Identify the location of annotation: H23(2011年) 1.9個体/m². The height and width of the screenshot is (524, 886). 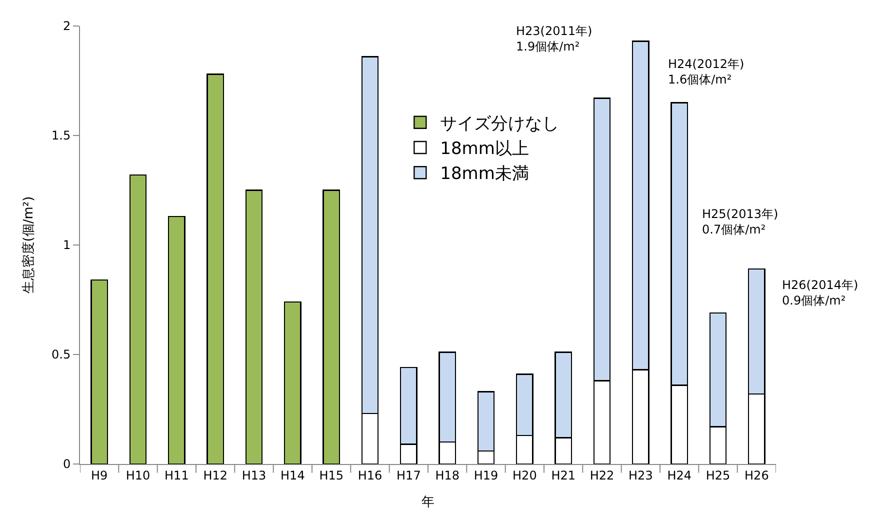
(554, 39).